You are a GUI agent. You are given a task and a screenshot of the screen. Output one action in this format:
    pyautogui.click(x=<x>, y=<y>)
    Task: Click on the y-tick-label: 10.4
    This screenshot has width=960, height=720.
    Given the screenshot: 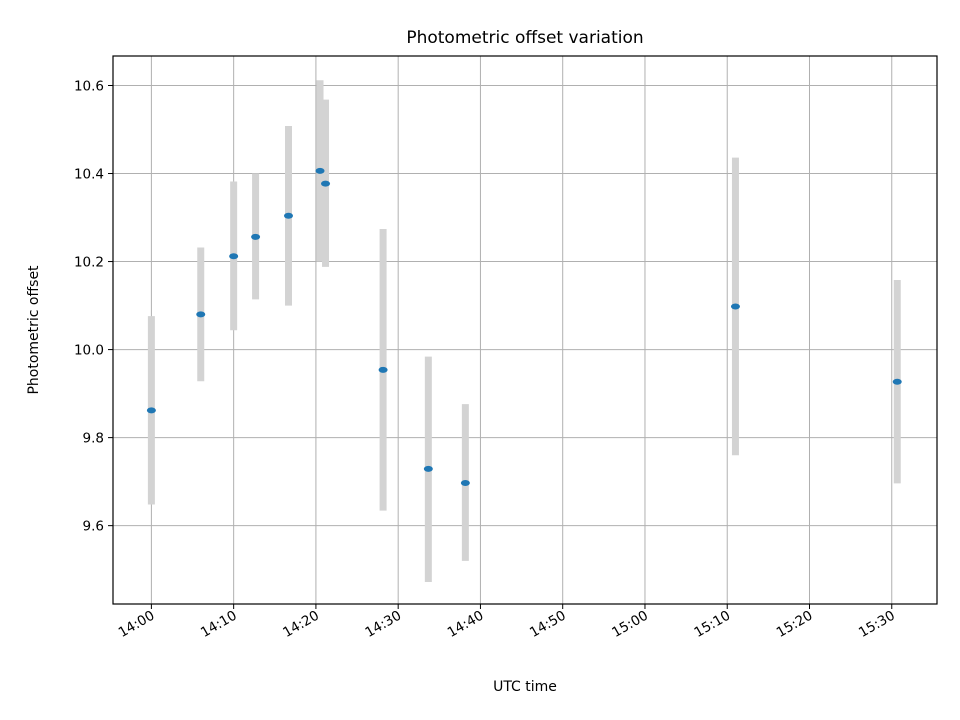 What is the action you would take?
    pyautogui.click(x=89, y=175)
    